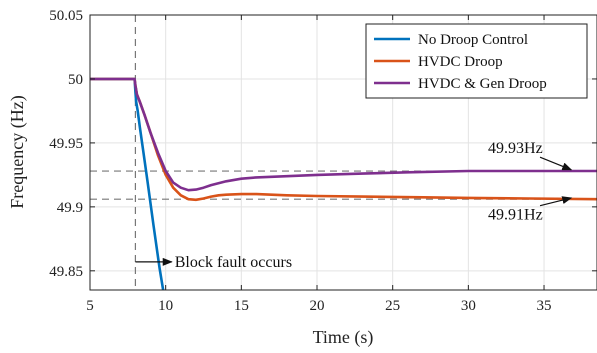 This screenshot has width=597, height=353. What do you see at coordinates (233, 262) in the screenshot?
I see `annotation-block-fault-occurs: Block fault occurs` at bounding box center [233, 262].